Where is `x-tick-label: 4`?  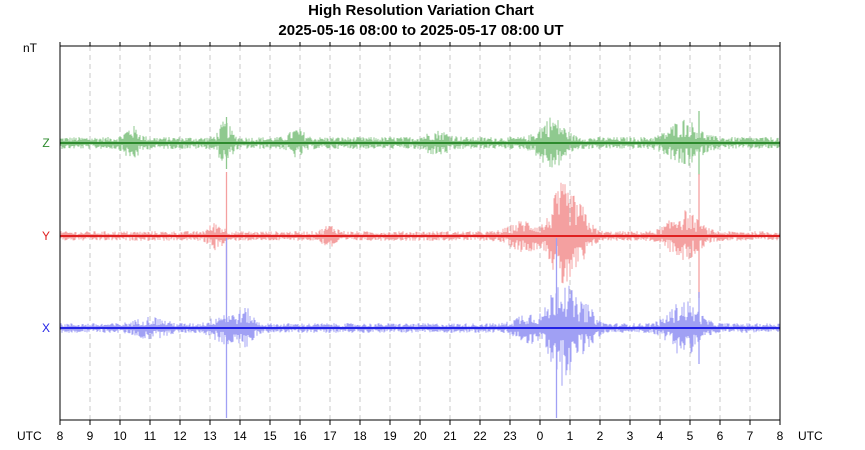
x-tick-label: 4 is located at coordinates (660, 436).